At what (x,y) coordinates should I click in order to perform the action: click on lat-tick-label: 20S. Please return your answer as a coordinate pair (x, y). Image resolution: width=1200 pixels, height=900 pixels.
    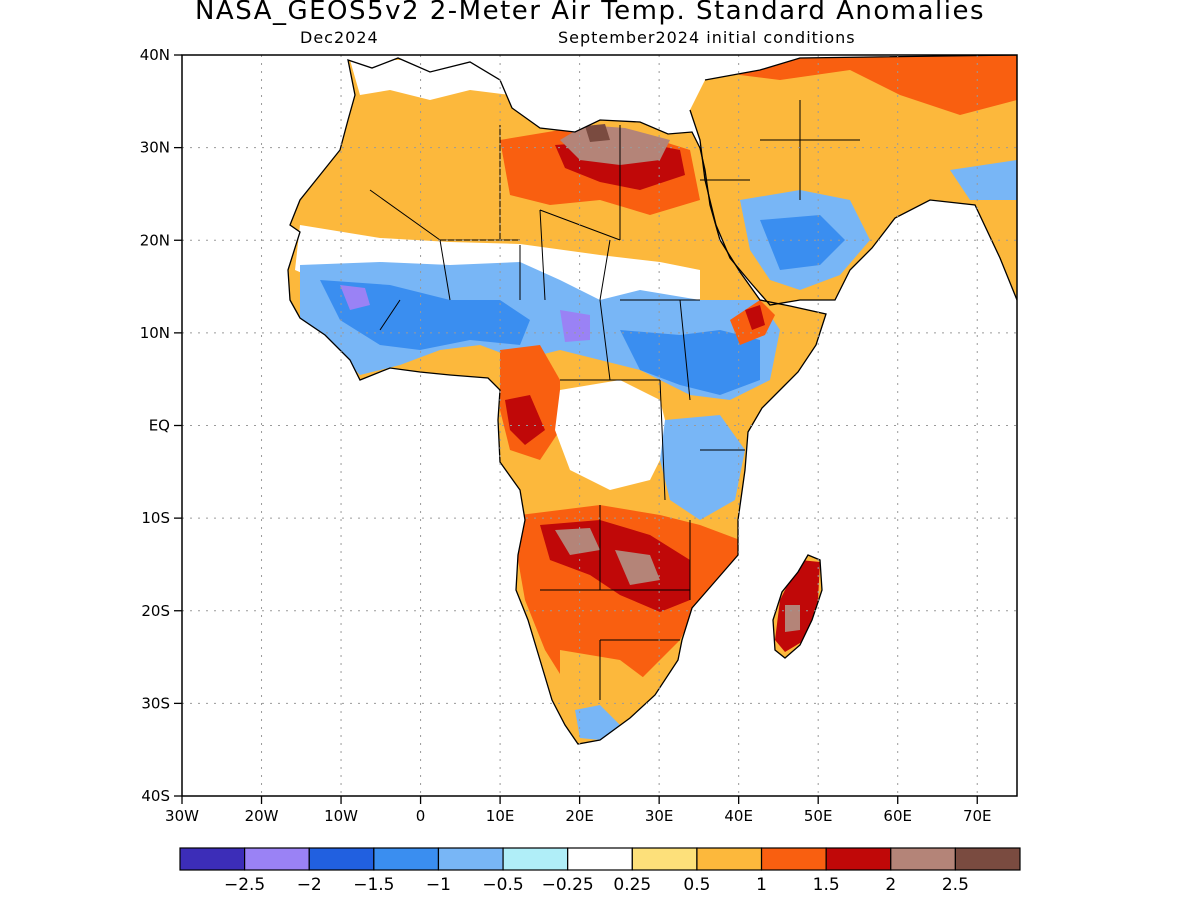
    Looking at the image, I should click on (155, 611).